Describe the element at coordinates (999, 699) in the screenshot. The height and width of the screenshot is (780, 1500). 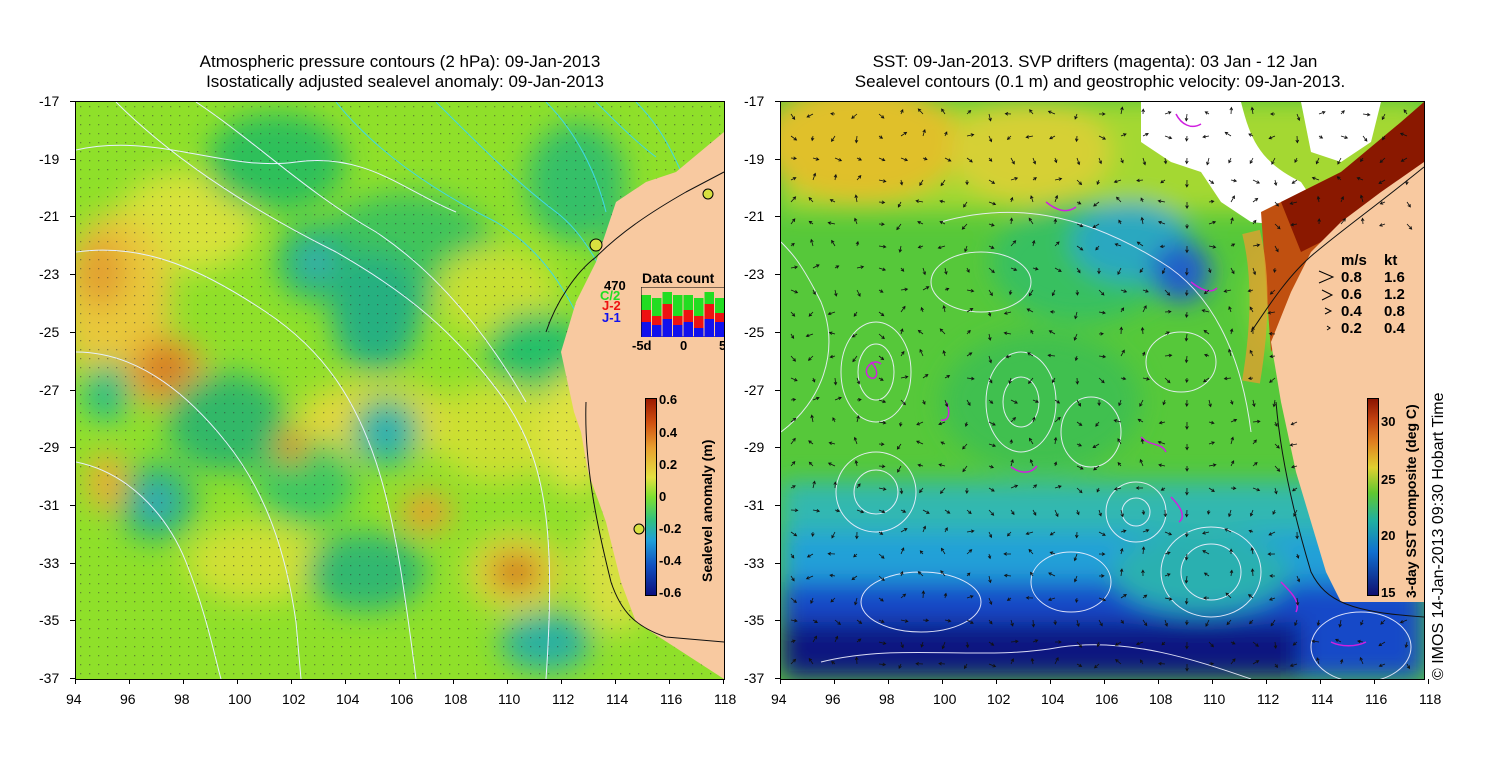
I see `lon-tick-label: 102` at that location.